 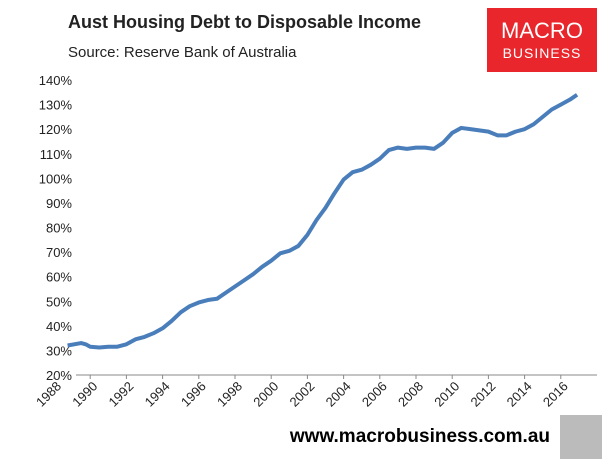 I want to click on y-tick-label: 50%, so click(x=59, y=301).